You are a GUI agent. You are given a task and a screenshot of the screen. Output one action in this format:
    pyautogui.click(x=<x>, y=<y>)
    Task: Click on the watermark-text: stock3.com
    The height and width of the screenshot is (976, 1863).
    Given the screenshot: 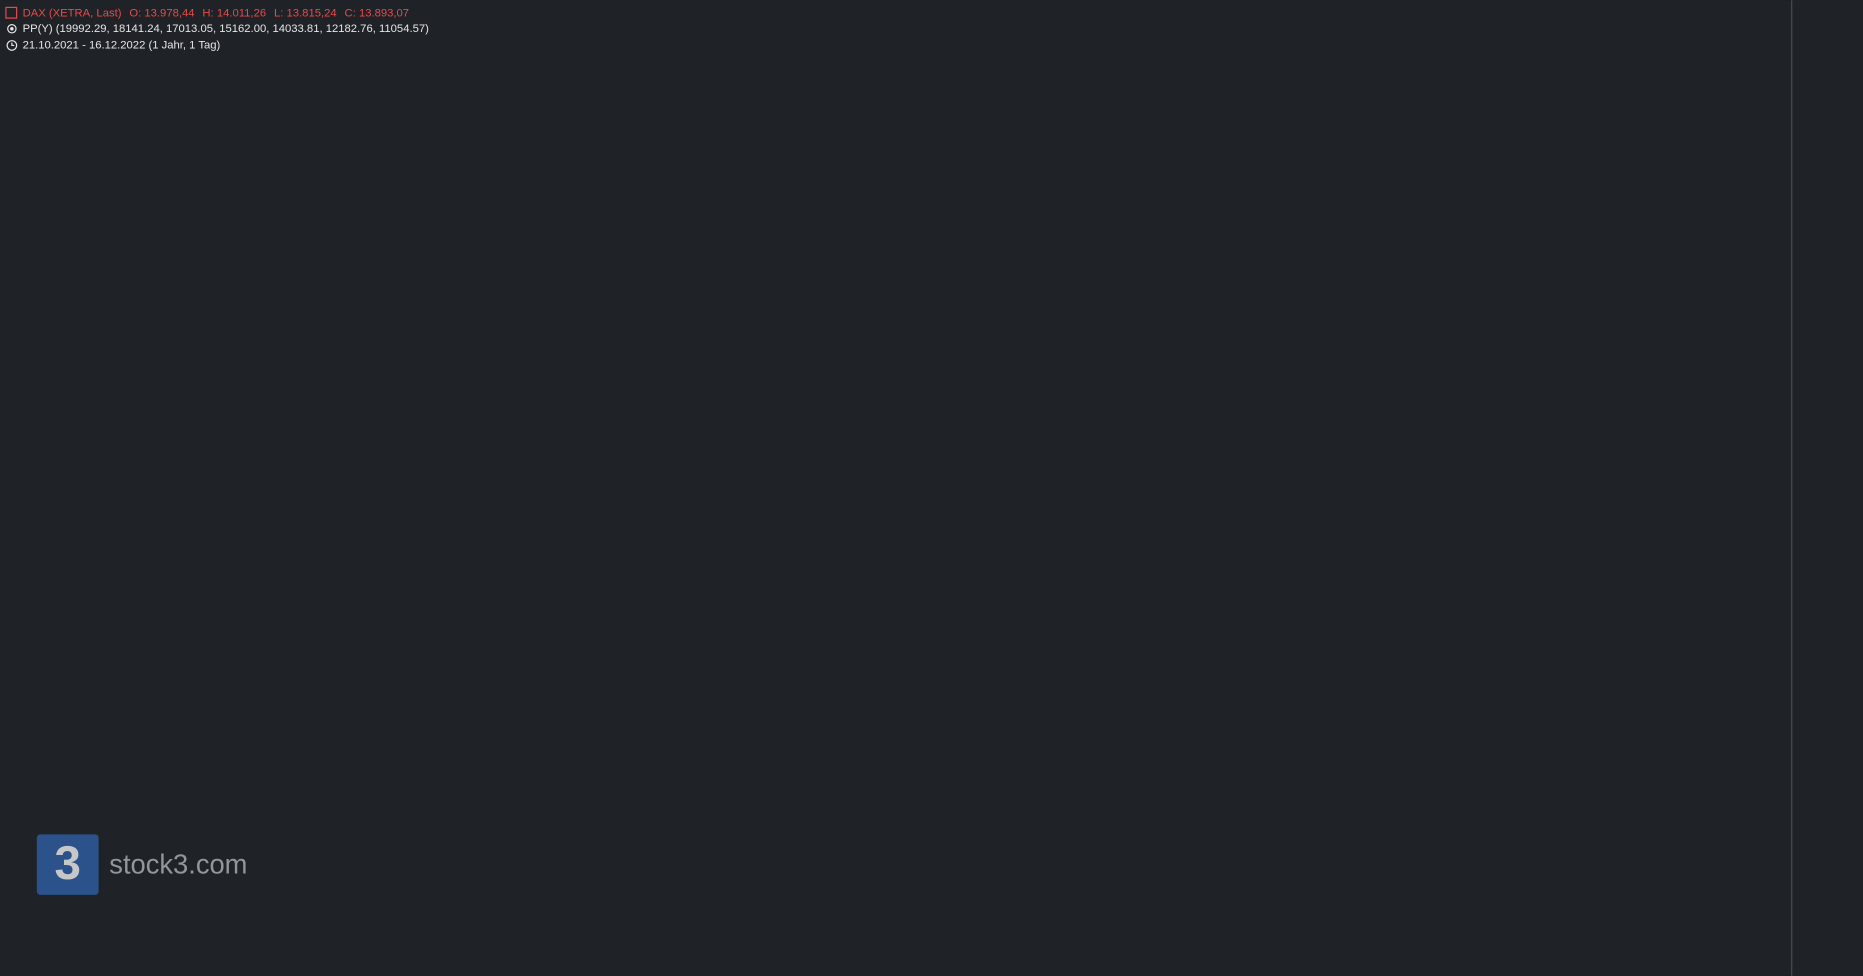 What is the action you would take?
    pyautogui.click(x=178, y=864)
    